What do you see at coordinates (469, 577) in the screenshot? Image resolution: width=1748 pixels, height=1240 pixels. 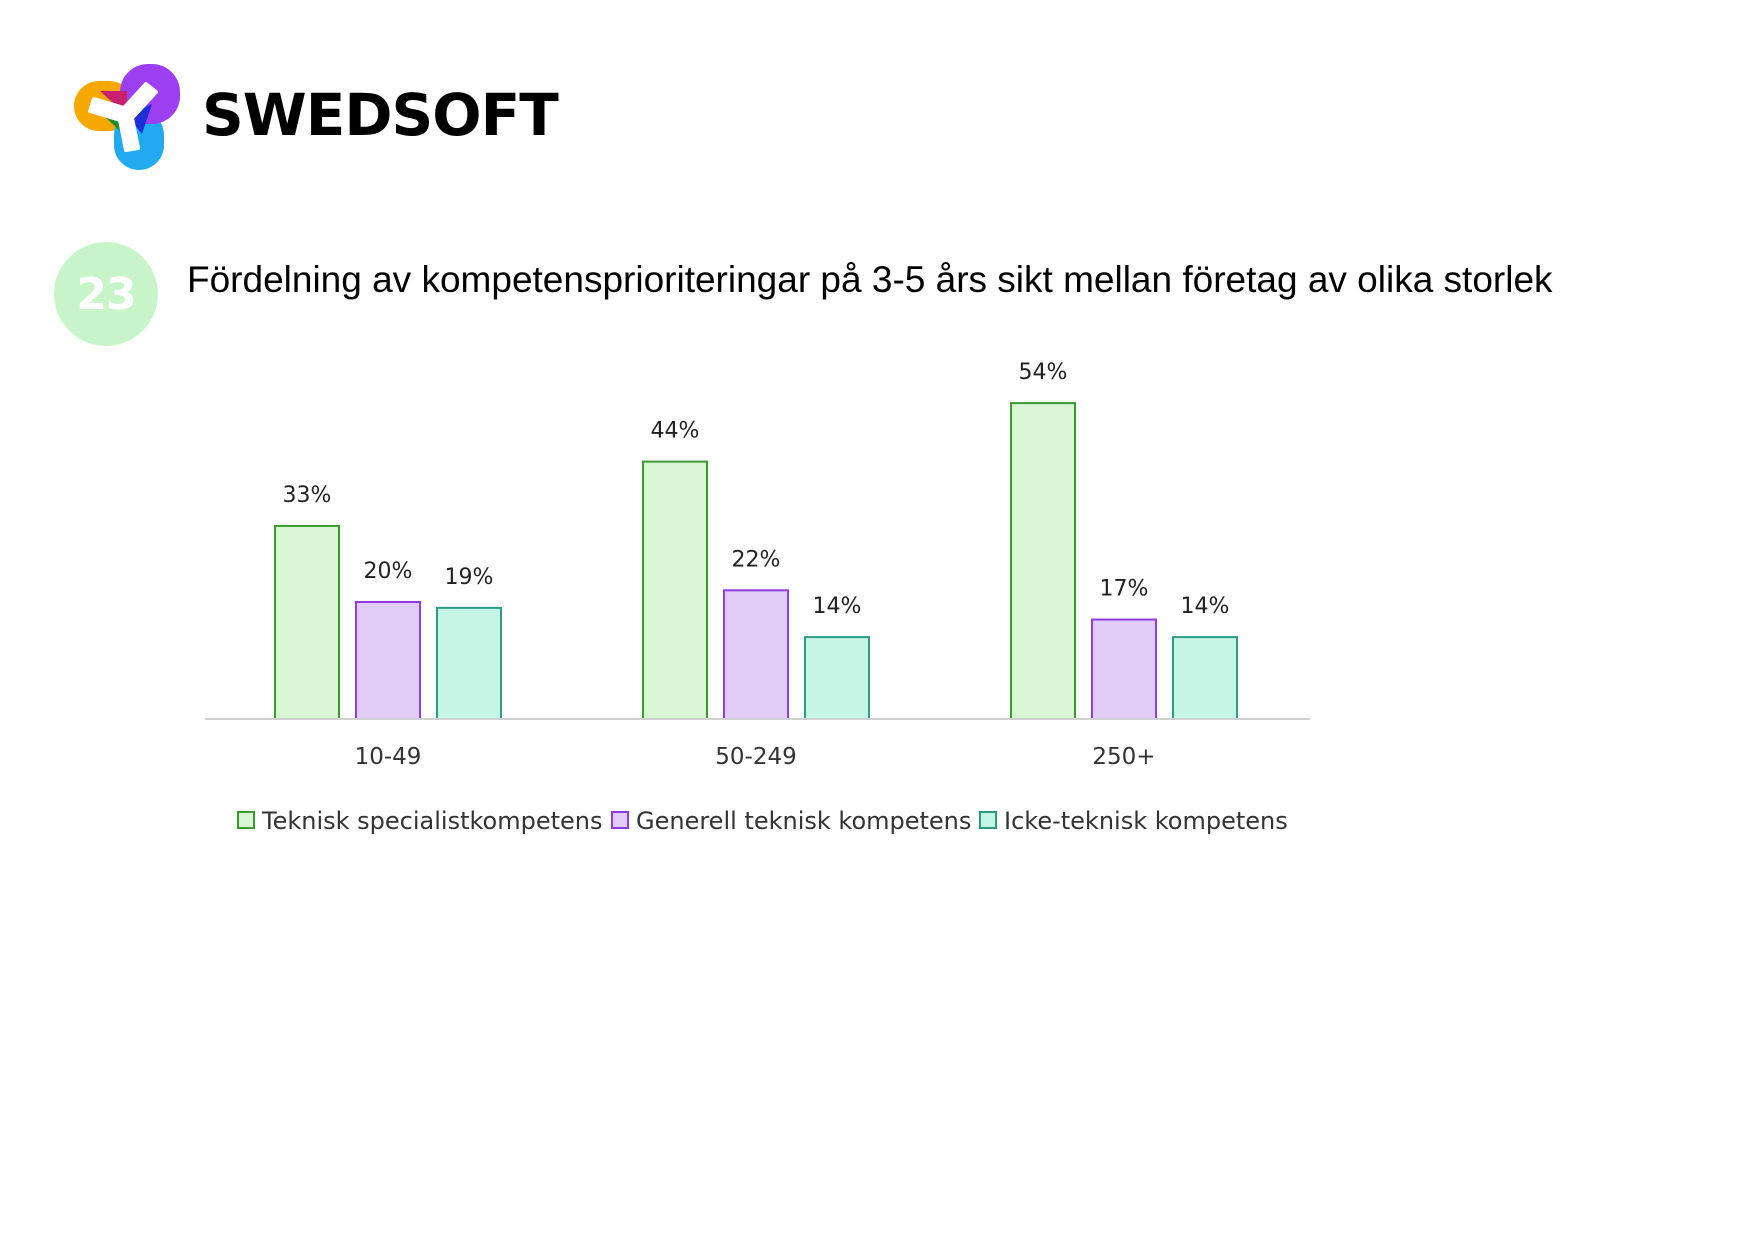 I see `data-label: 19%` at bounding box center [469, 577].